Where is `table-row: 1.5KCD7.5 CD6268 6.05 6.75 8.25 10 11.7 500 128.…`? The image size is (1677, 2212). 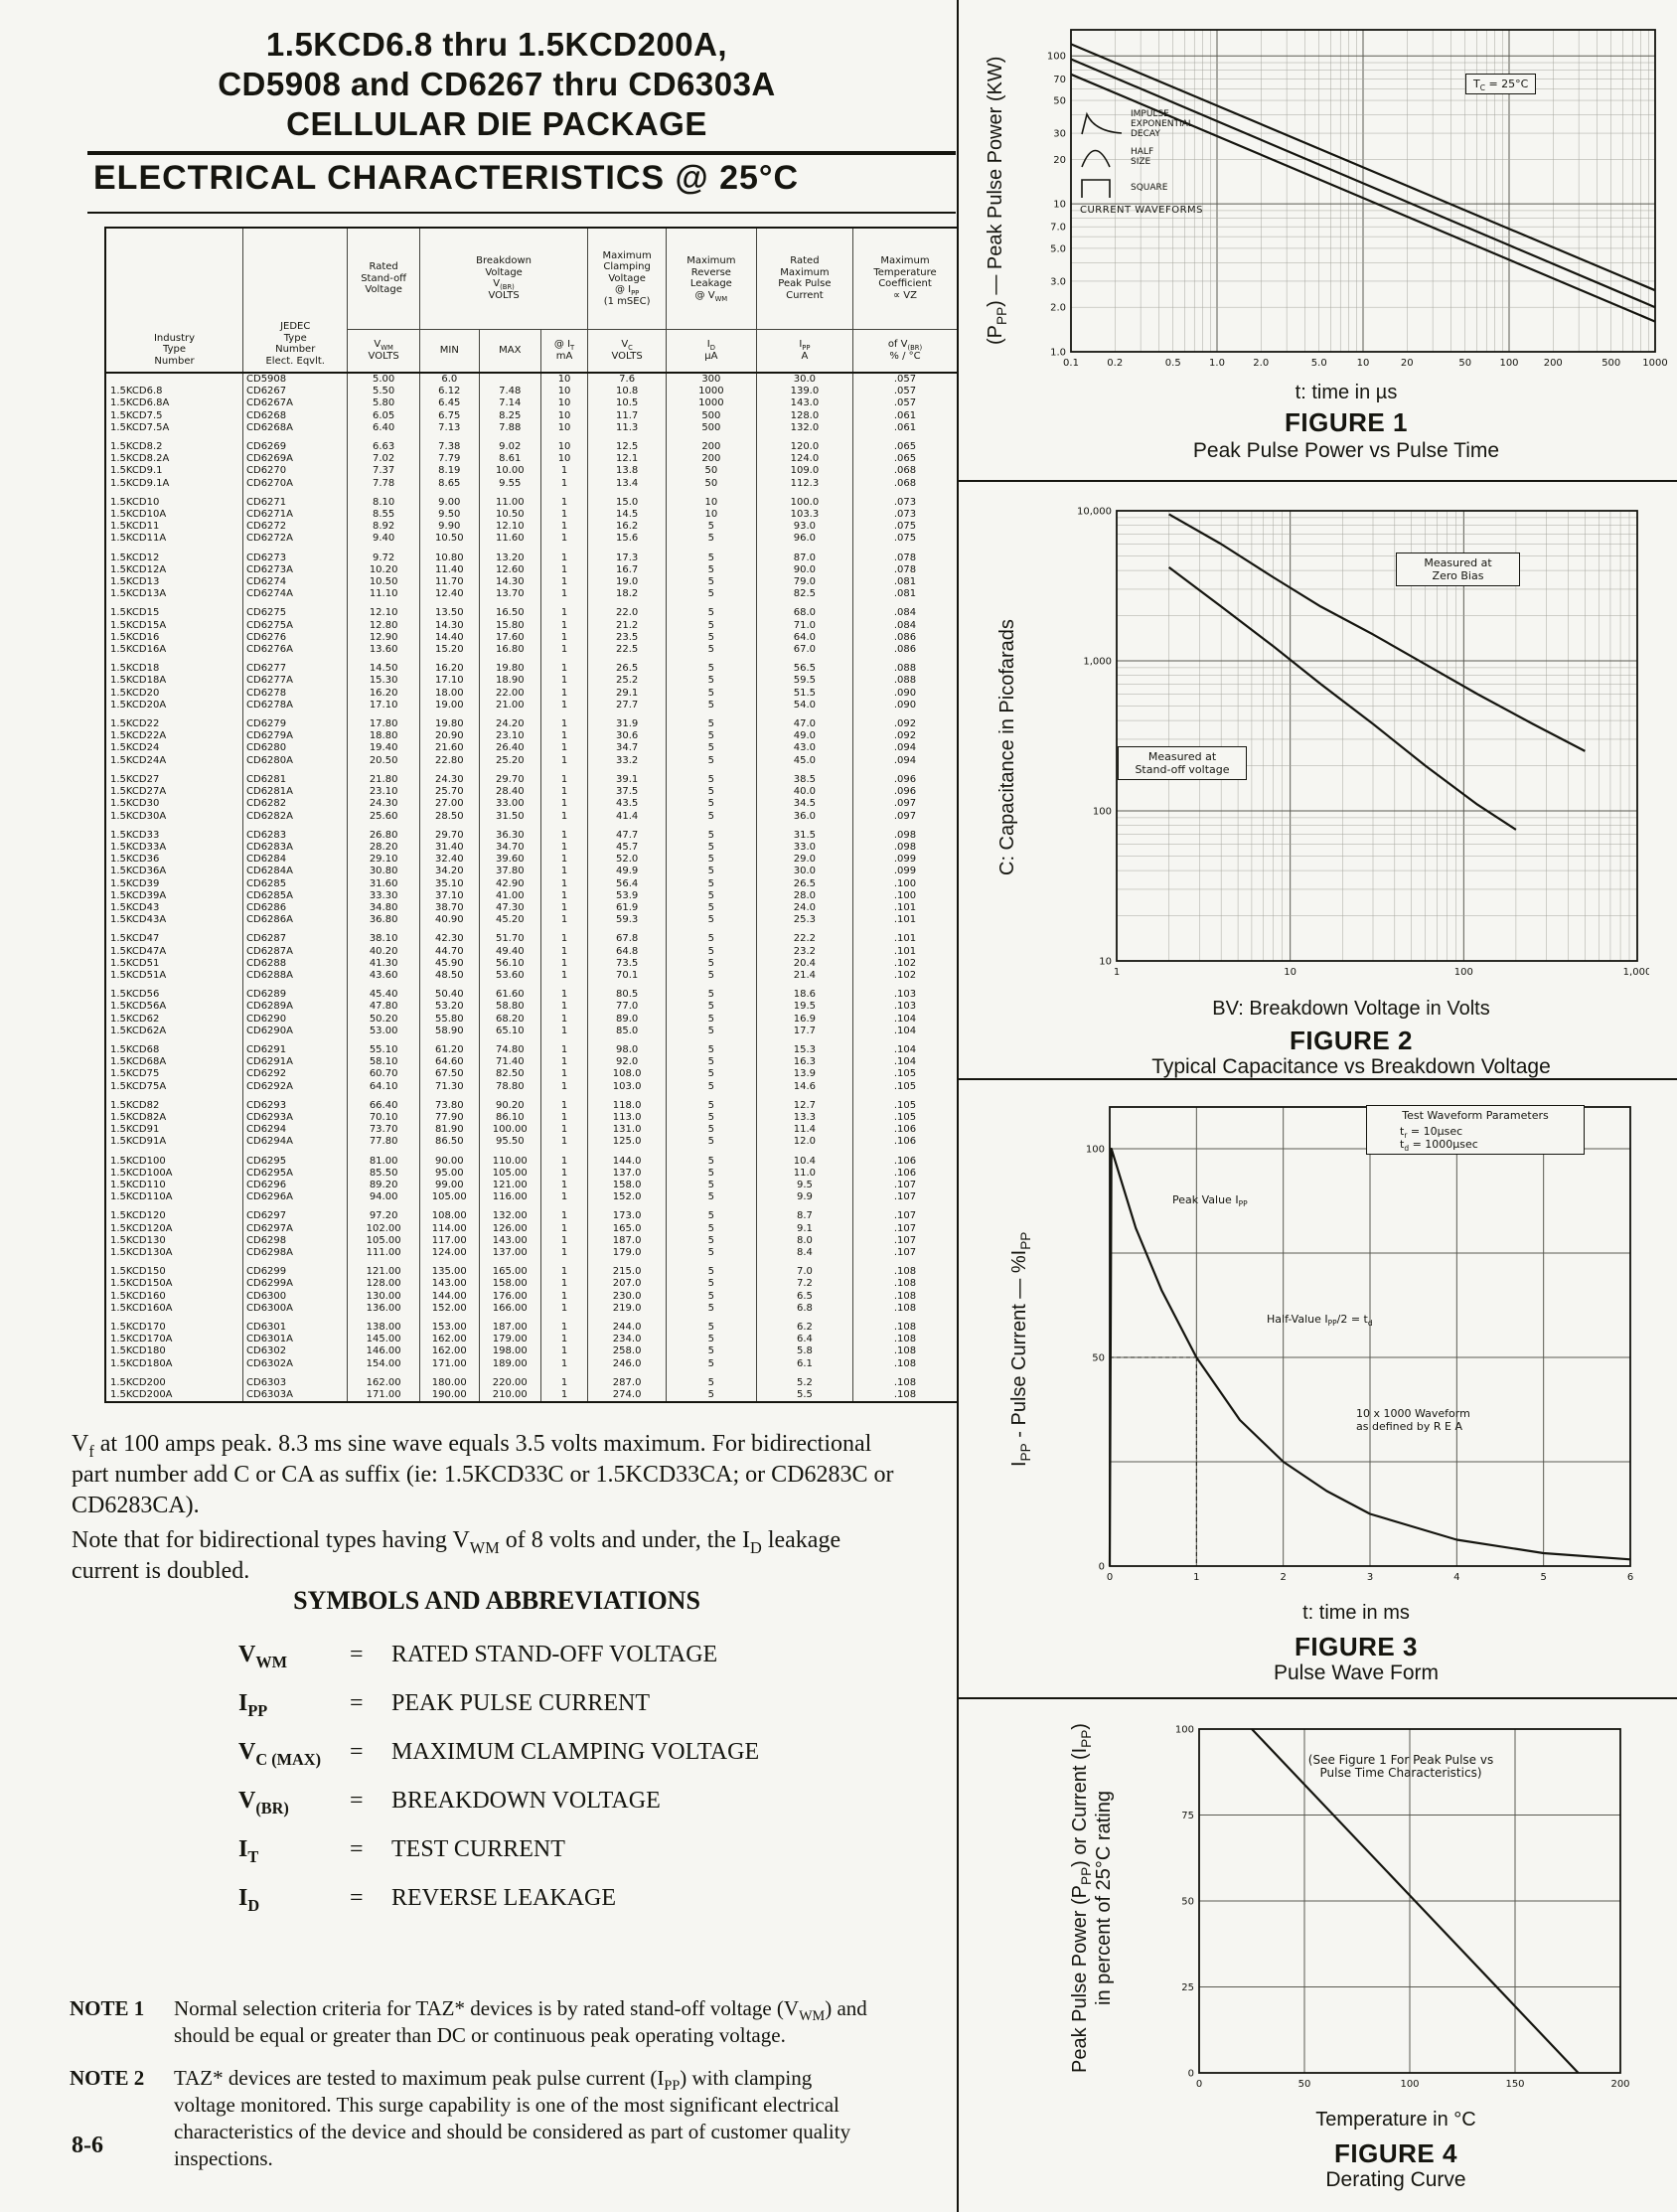
table-row: 1.5KCD7.5 CD6268 6.05 6.75 8.25 10 11.7 500 128.… is located at coordinates (531, 415).